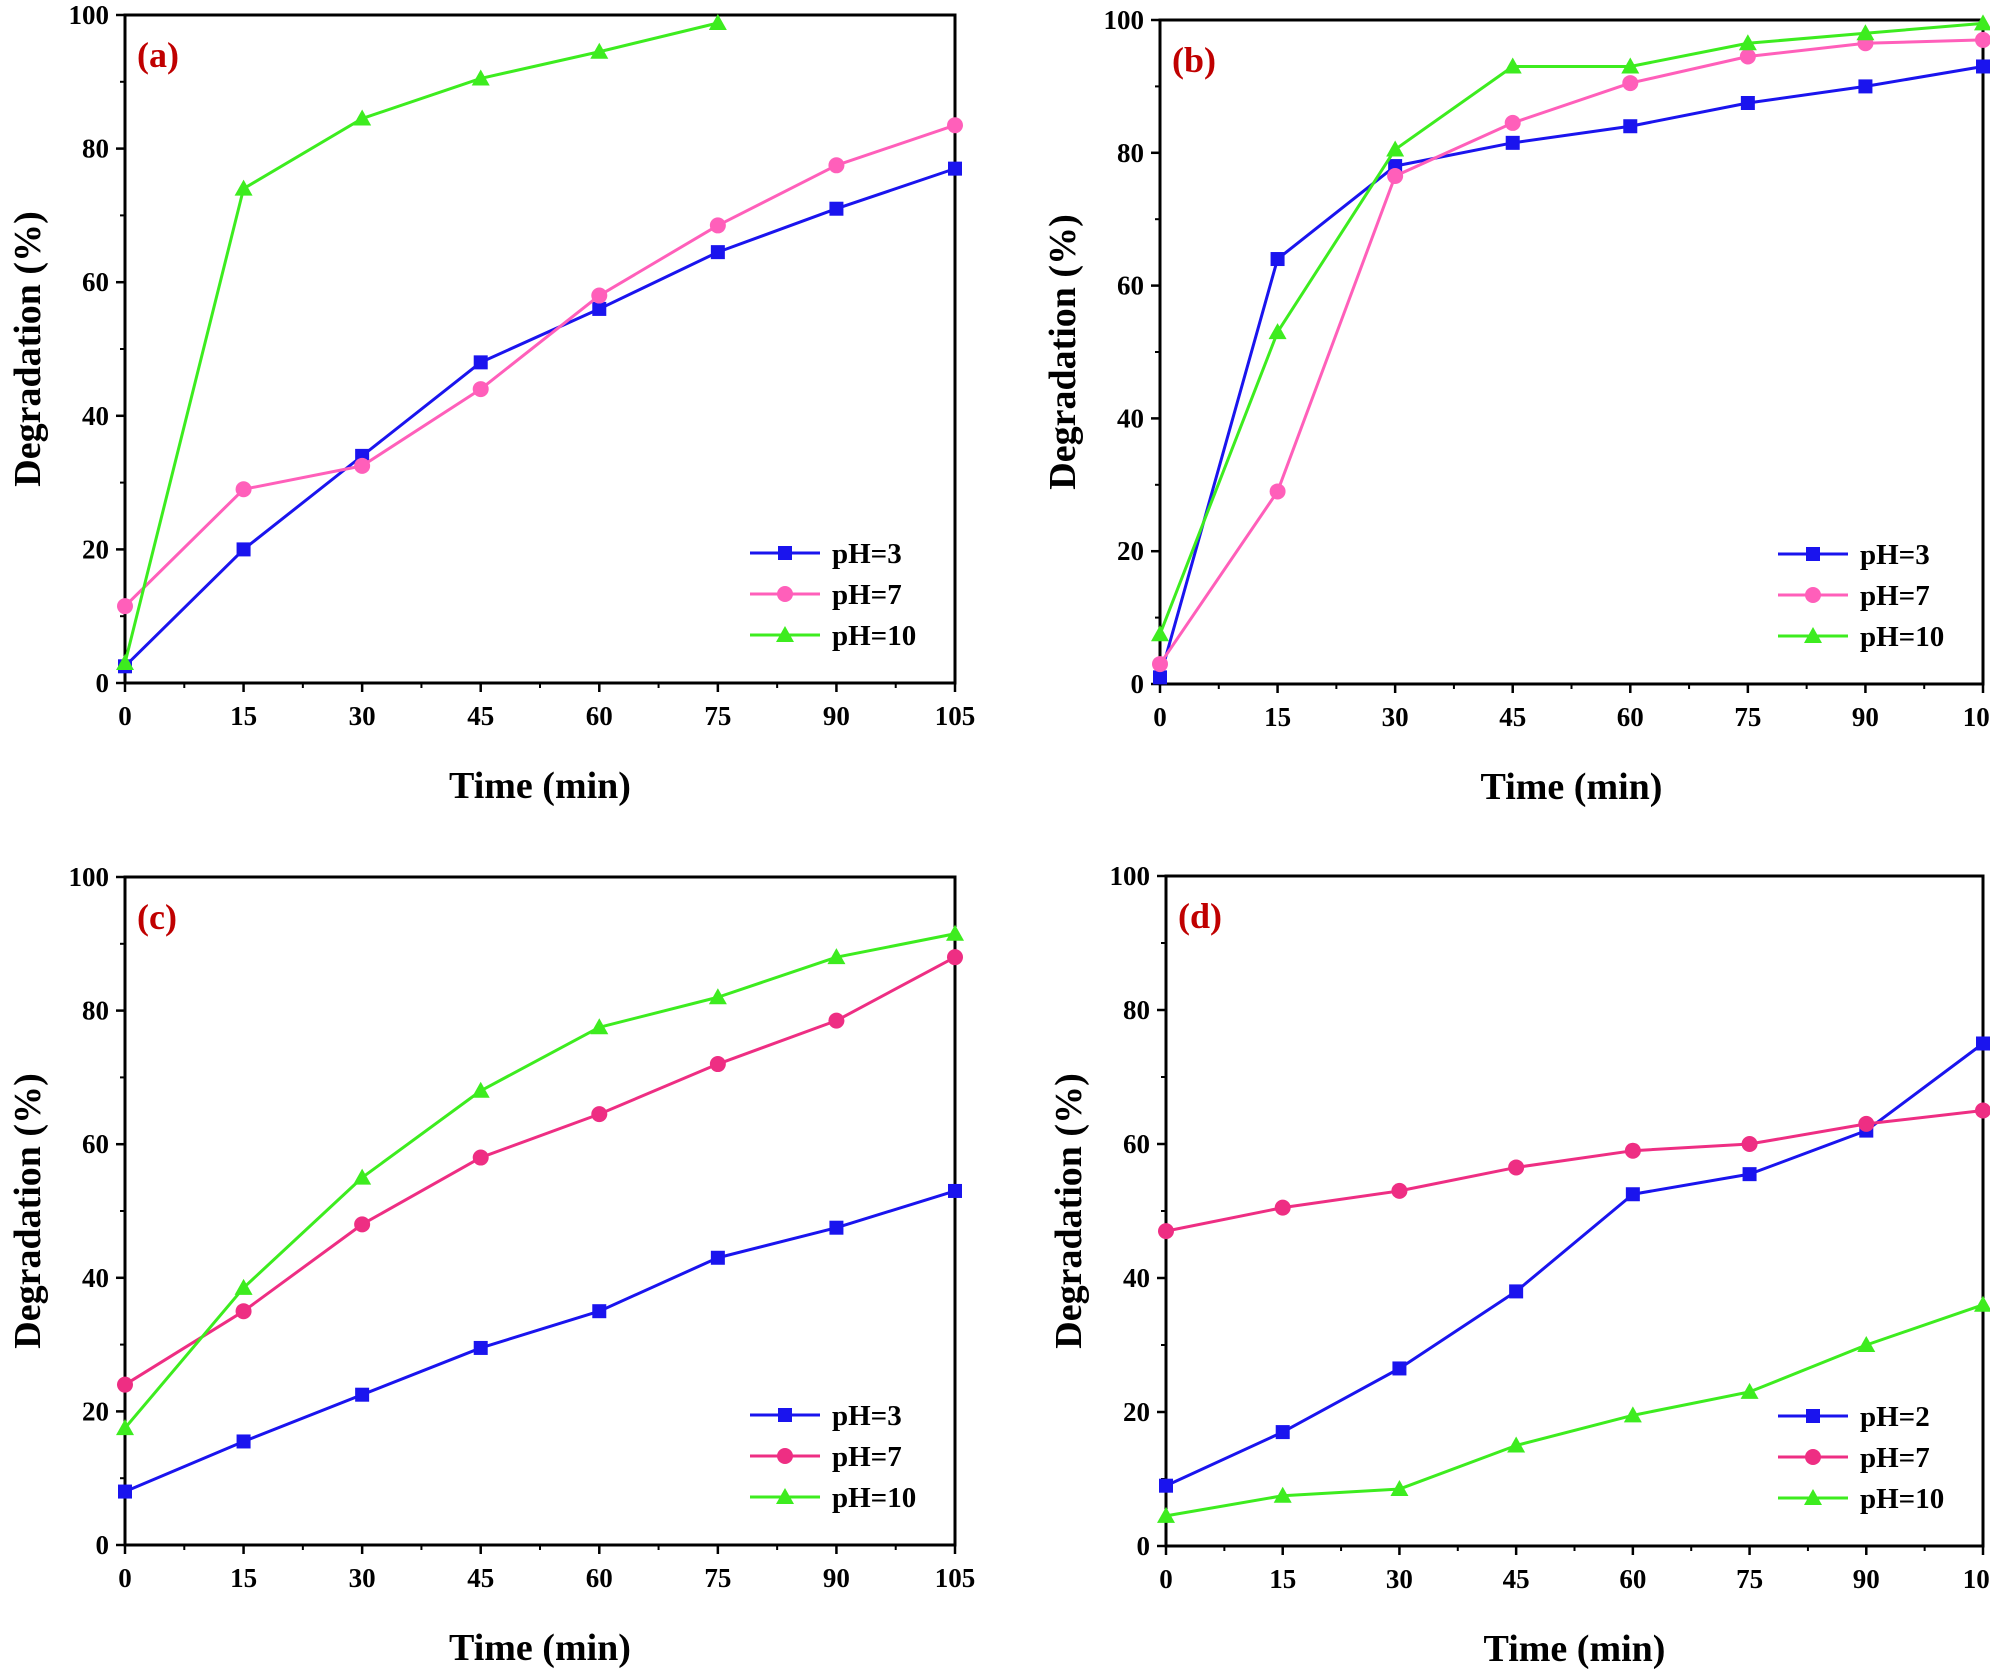 The width and height of the screenshot is (1990, 1676). What do you see at coordinates (1194, 60) in the screenshot?
I see `panel-label: (b)` at bounding box center [1194, 60].